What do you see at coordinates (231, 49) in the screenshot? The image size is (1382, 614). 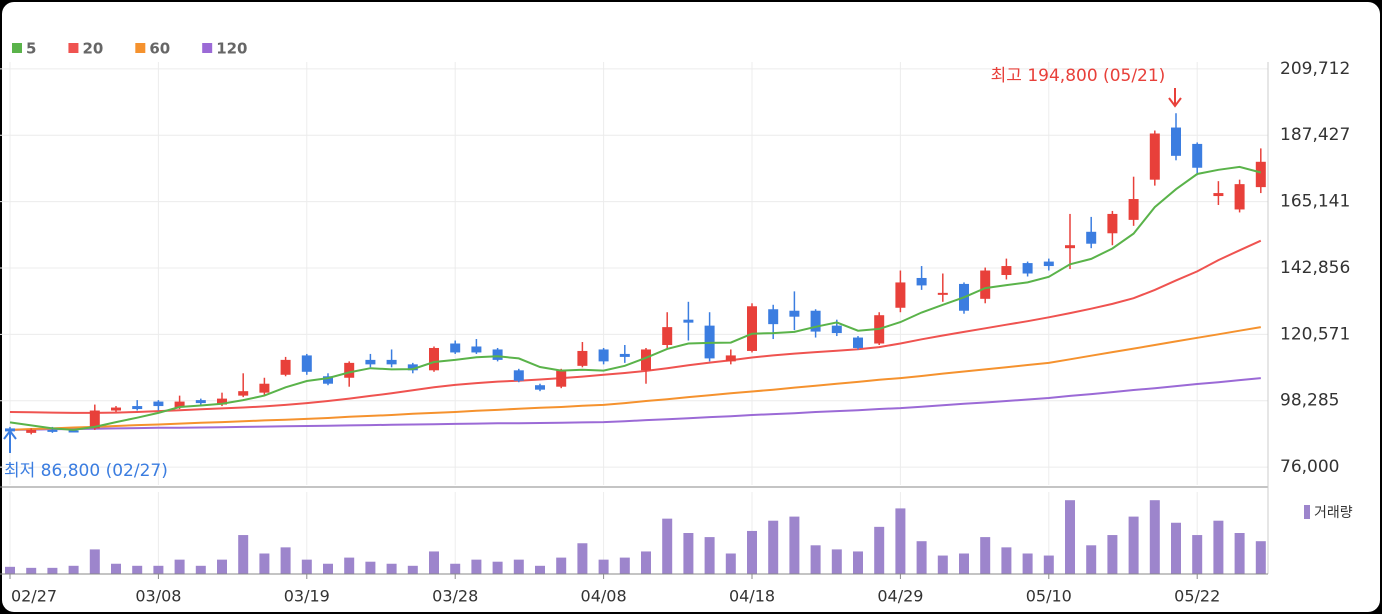 I see `legend-label: 120` at bounding box center [231, 49].